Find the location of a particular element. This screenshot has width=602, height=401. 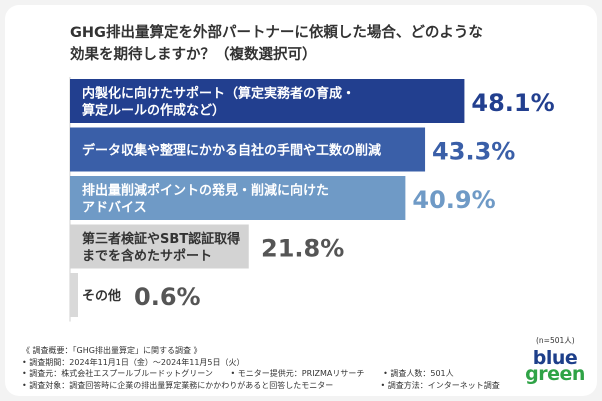

footer-method: • 調査方法：インターネット調査 is located at coordinates (440, 385).